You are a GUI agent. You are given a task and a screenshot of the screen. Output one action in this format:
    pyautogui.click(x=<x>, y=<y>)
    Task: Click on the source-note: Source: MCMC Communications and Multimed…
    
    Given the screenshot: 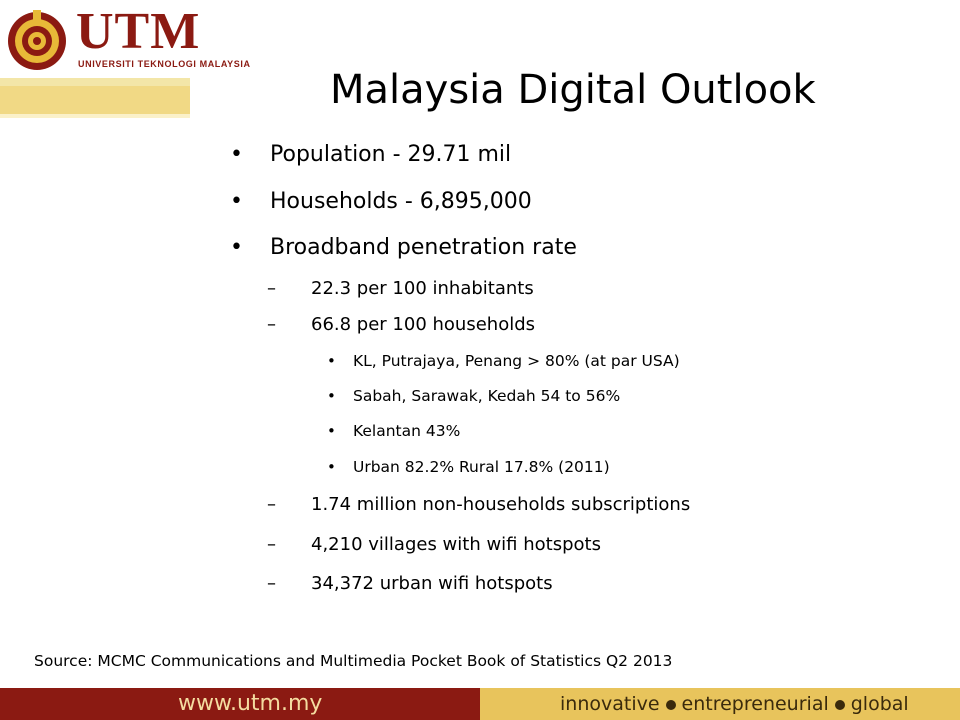 What is the action you would take?
    pyautogui.click(x=353, y=661)
    